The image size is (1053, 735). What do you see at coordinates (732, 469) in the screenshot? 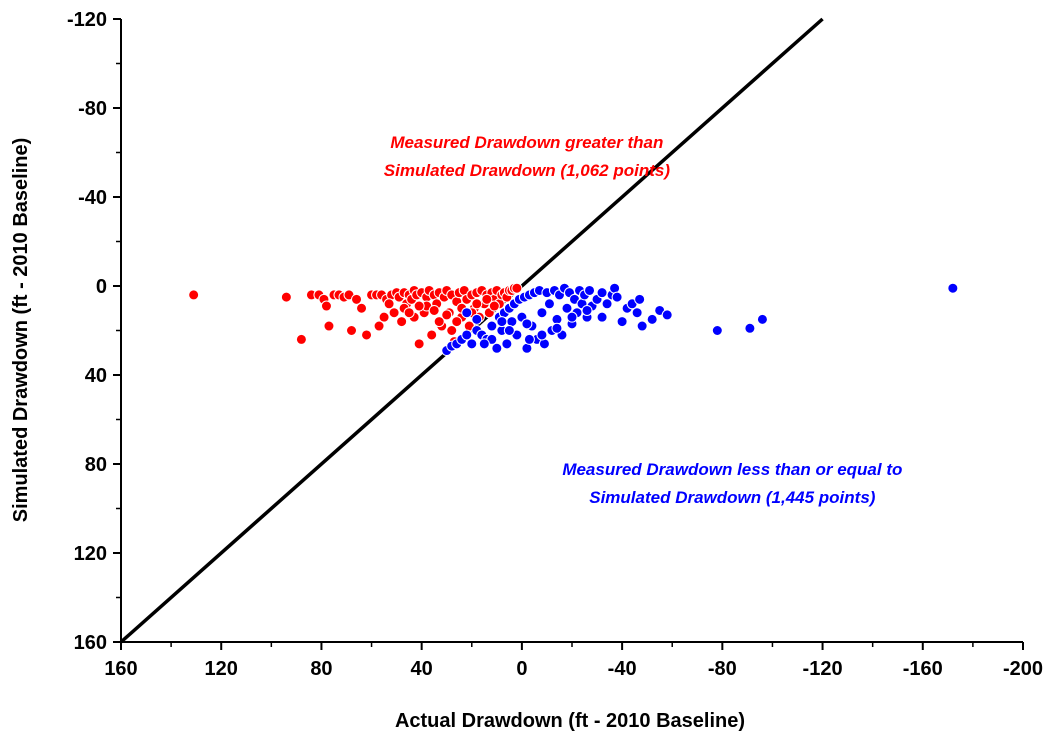
I see `annotation-1-line-0: Measured Drawdown less than or equal to` at bounding box center [732, 469].